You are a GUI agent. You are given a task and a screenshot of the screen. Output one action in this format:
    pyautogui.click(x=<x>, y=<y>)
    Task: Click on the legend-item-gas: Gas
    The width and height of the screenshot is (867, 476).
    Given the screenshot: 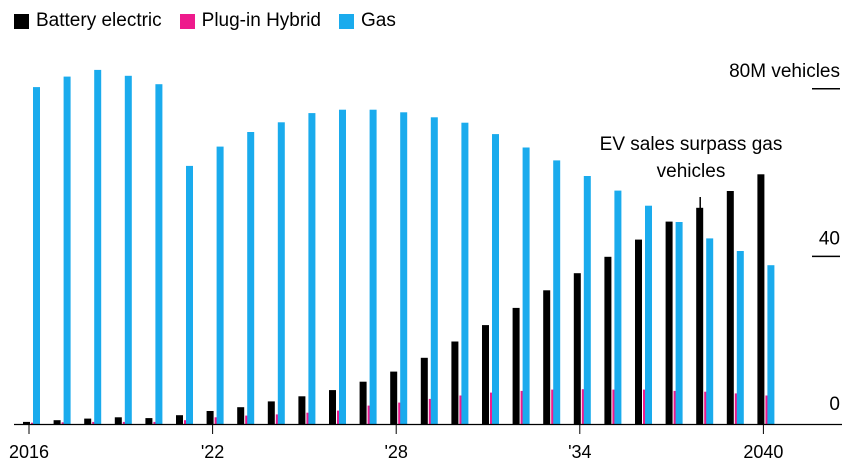 What is the action you would take?
    pyautogui.click(x=367, y=21)
    